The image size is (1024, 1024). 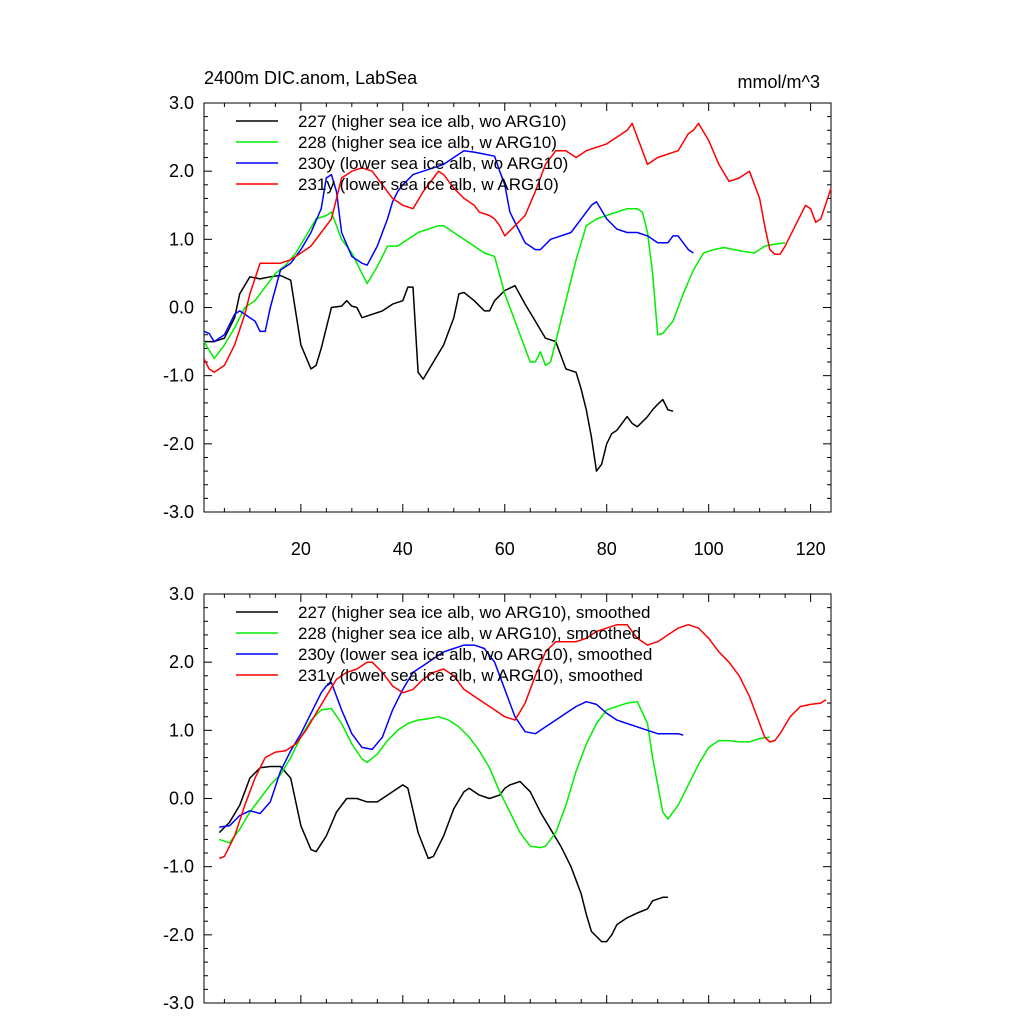 I want to click on x-tick-label: 20, so click(x=301, y=549).